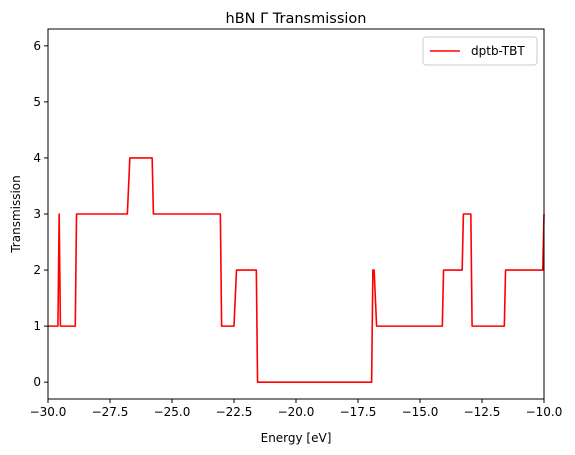 The height and width of the screenshot is (455, 575). What do you see at coordinates (498, 51) in the screenshot?
I see `legend-label: dptb-TBT` at bounding box center [498, 51].